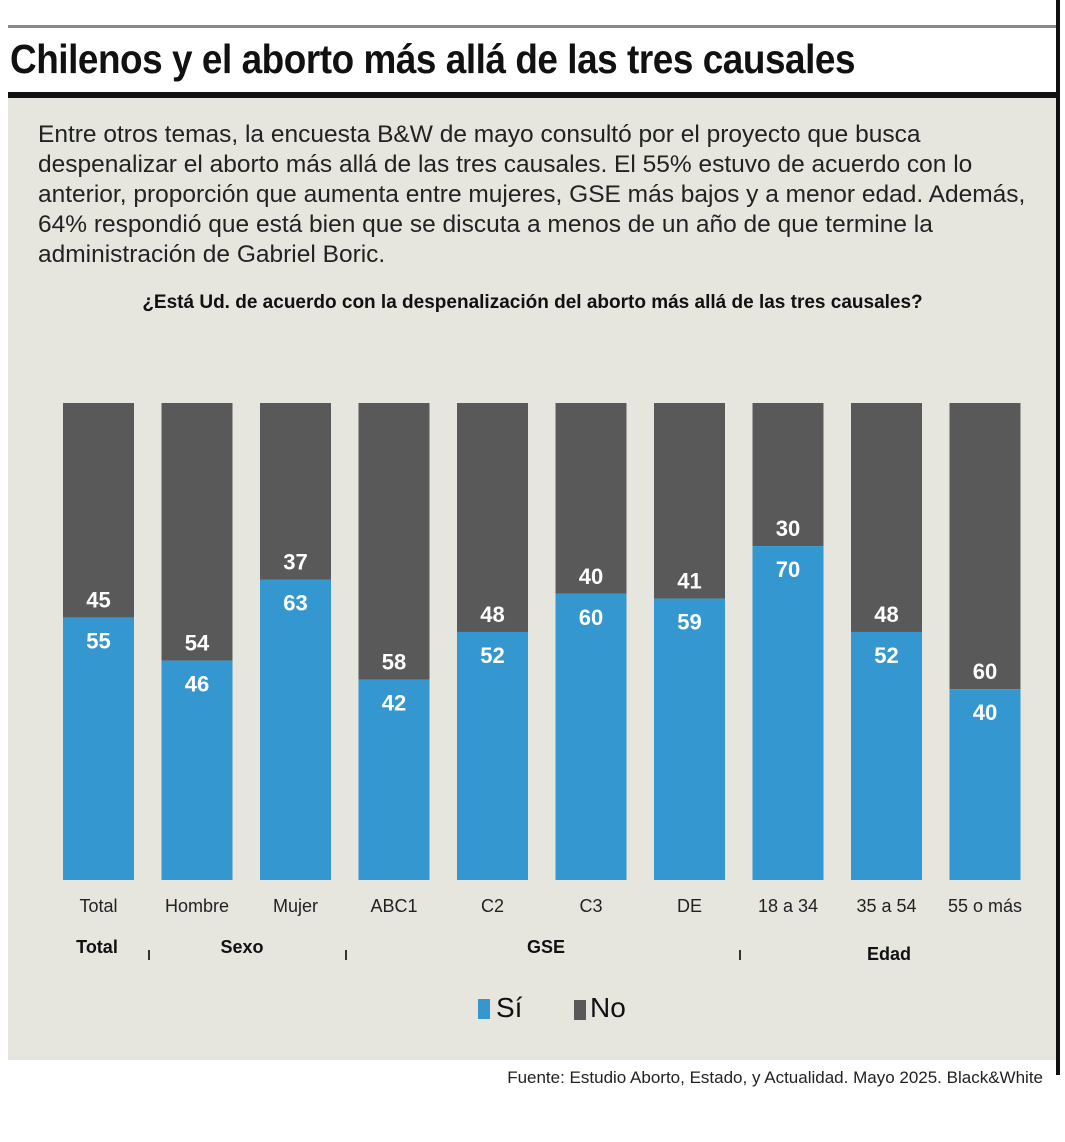  I want to click on value-label-no: 41, so click(689, 581).